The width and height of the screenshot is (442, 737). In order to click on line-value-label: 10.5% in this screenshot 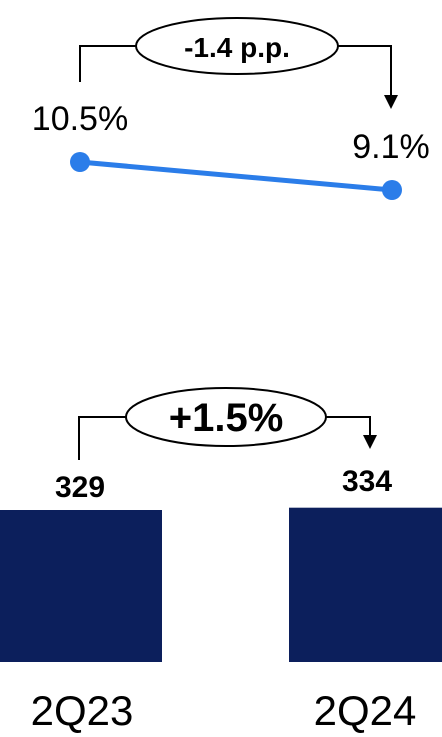, I will do `click(80, 119)`.